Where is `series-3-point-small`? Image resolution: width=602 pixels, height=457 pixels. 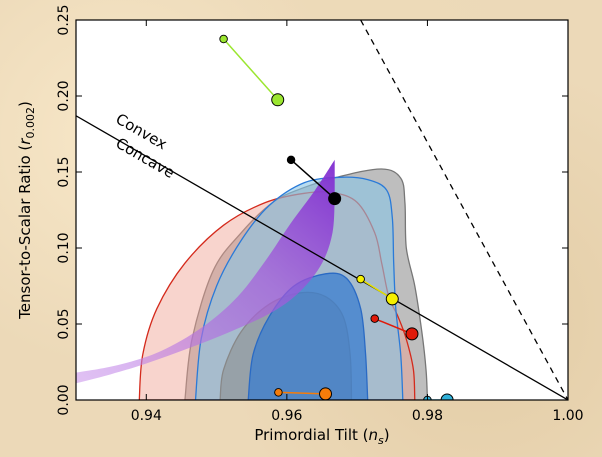 series-3-point-small is located at coordinates (374, 318).